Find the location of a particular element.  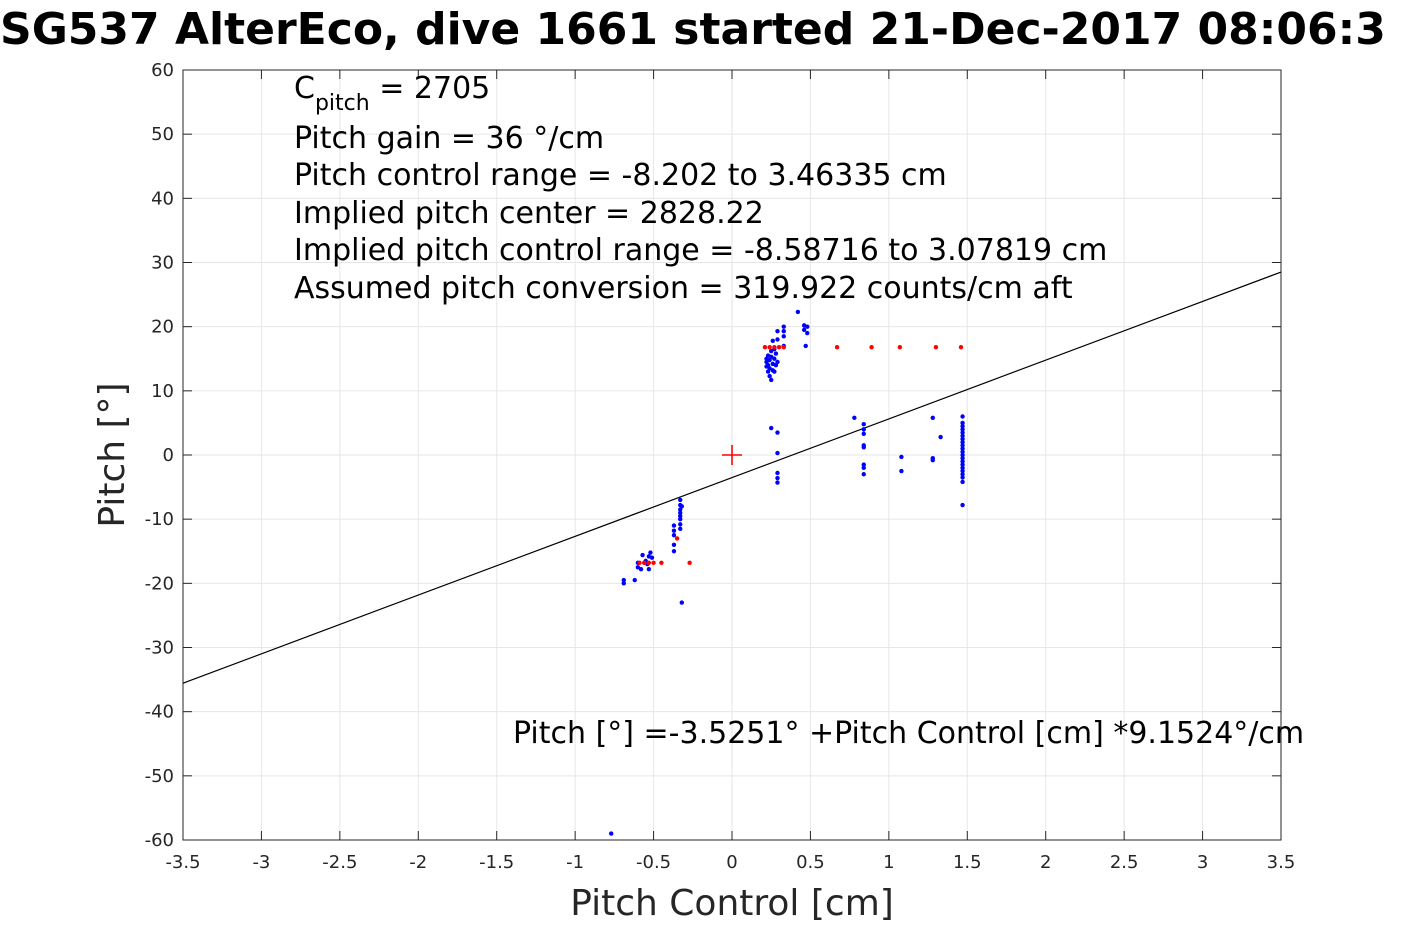

y-axis-label: Pitch [°] is located at coordinates (112, 454).